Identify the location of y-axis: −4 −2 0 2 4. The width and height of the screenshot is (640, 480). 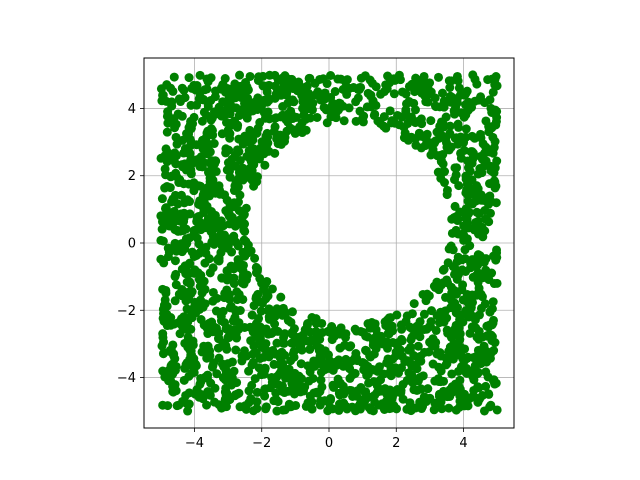
(130, 244).